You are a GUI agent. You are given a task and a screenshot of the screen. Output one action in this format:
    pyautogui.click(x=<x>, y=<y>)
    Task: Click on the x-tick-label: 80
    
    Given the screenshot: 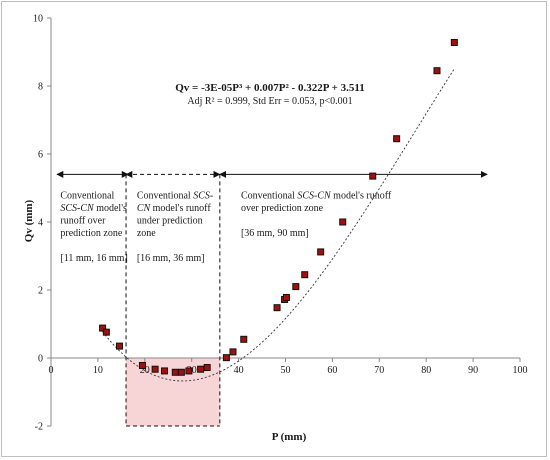 What is the action you would take?
    pyautogui.click(x=426, y=370)
    